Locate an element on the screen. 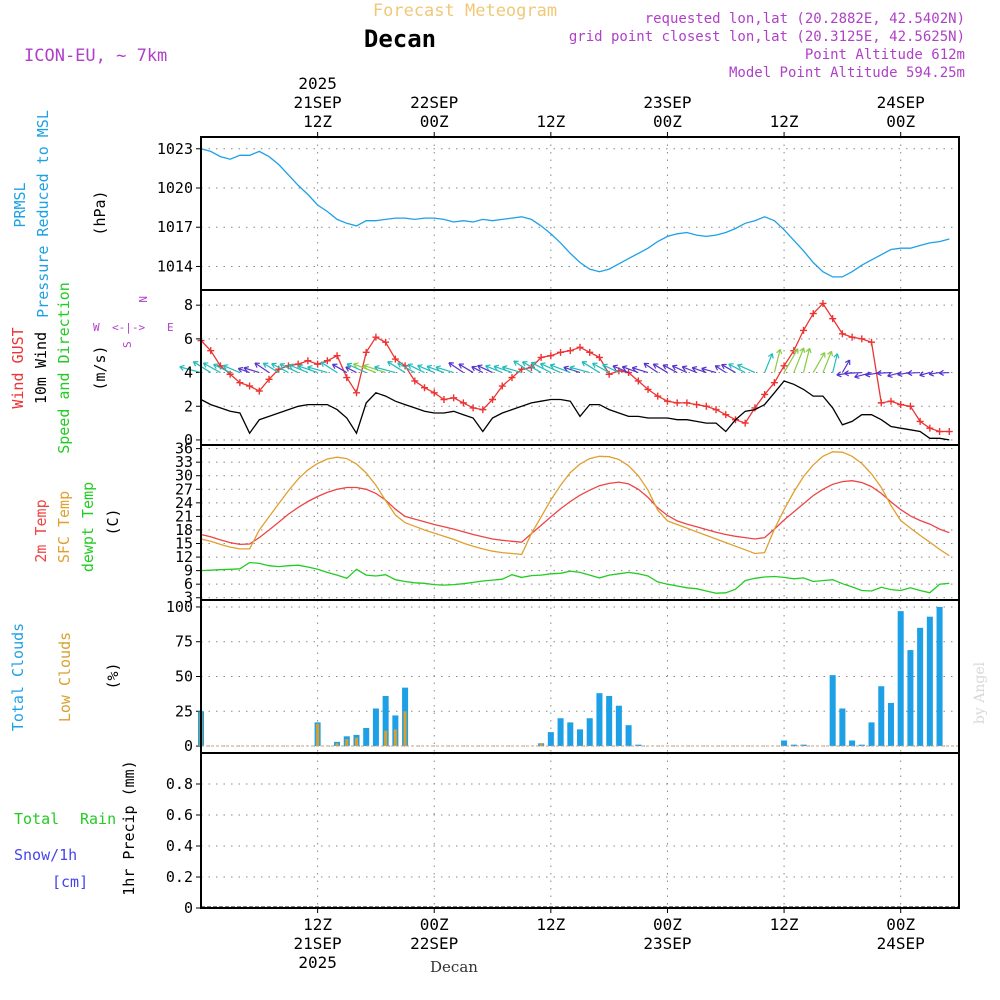 The width and height of the screenshot is (1000, 1000). wind-unit-label: (m/s) is located at coordinates (100, 367).